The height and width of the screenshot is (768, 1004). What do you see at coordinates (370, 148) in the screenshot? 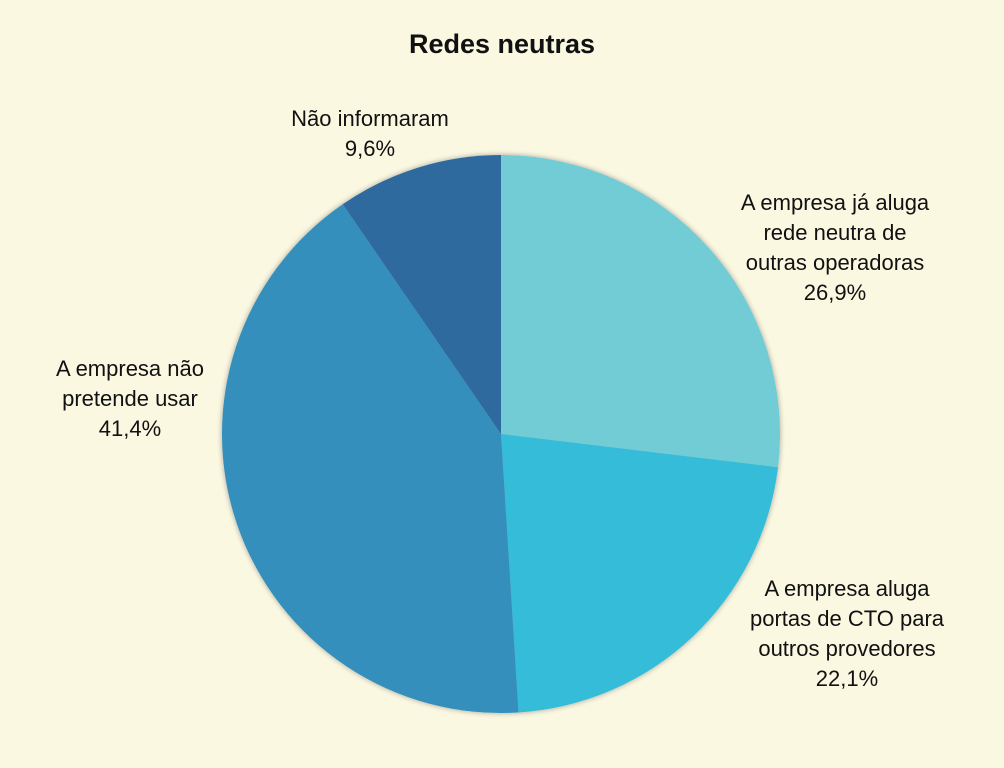
I see `slice-value-label: 9,6%` at bounding box center [370, 148].